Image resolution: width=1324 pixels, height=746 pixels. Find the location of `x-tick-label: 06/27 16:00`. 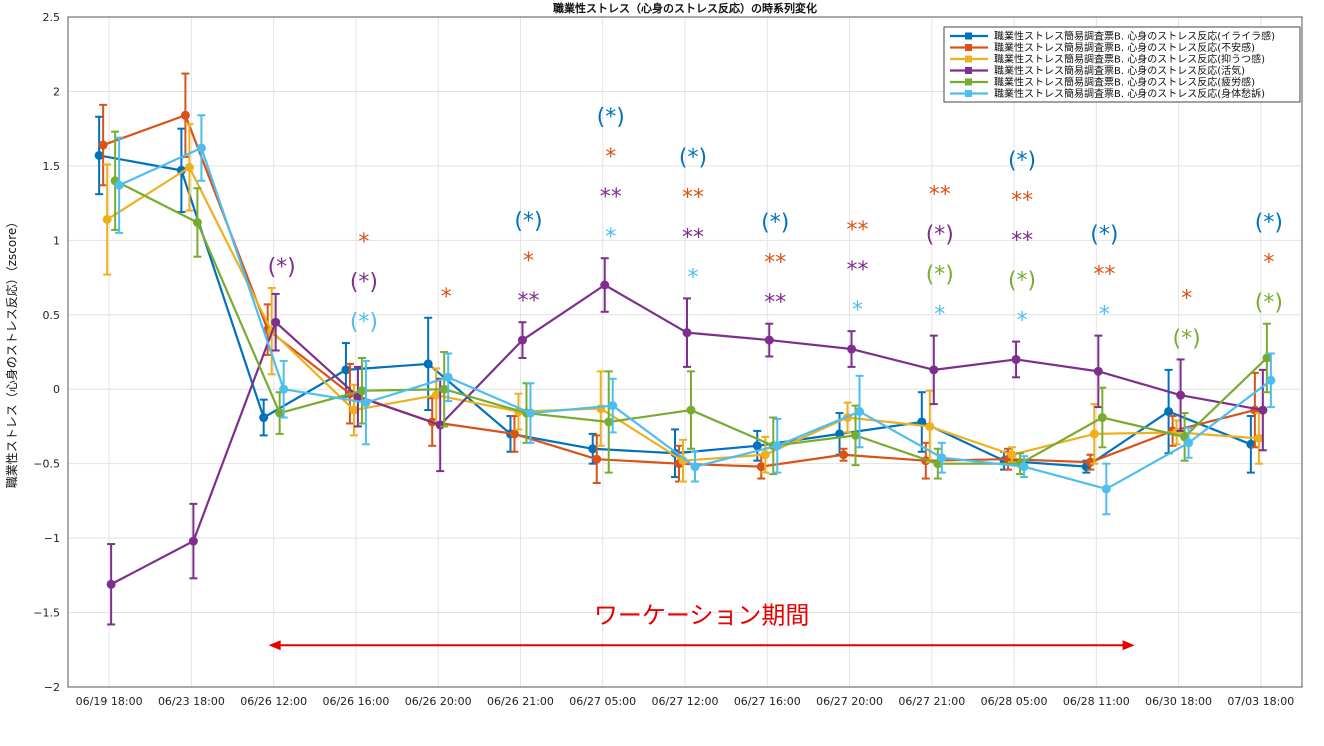

x-tick-label: 06/27 16:00 is located at coordinates (767, 701).